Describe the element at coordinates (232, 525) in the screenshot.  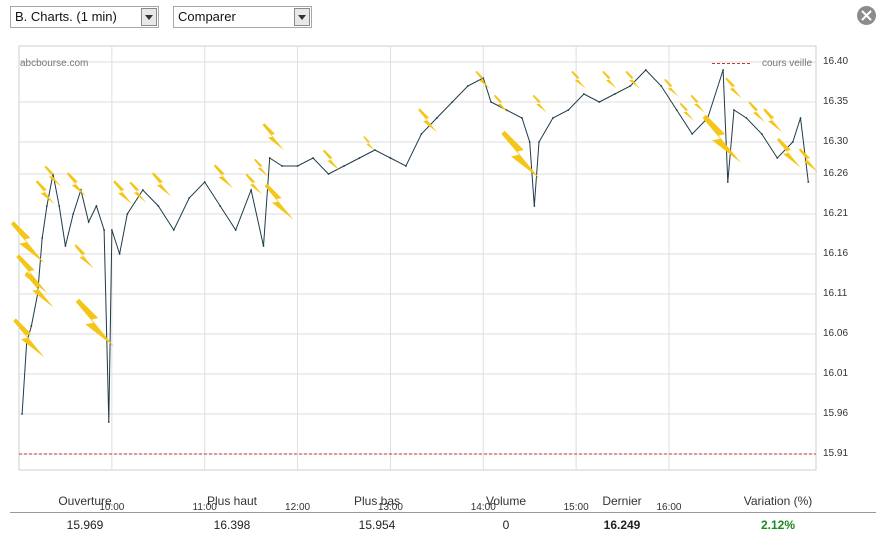
I see `stat-value: 16.398` at that location.